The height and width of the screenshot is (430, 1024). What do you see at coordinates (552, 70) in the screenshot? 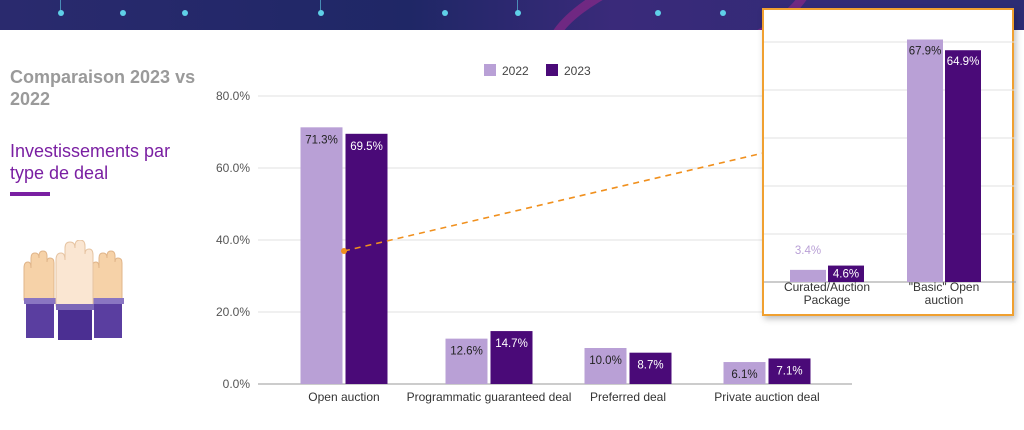
I see `legend-swatch-2023` at bounding box center [552, 70].